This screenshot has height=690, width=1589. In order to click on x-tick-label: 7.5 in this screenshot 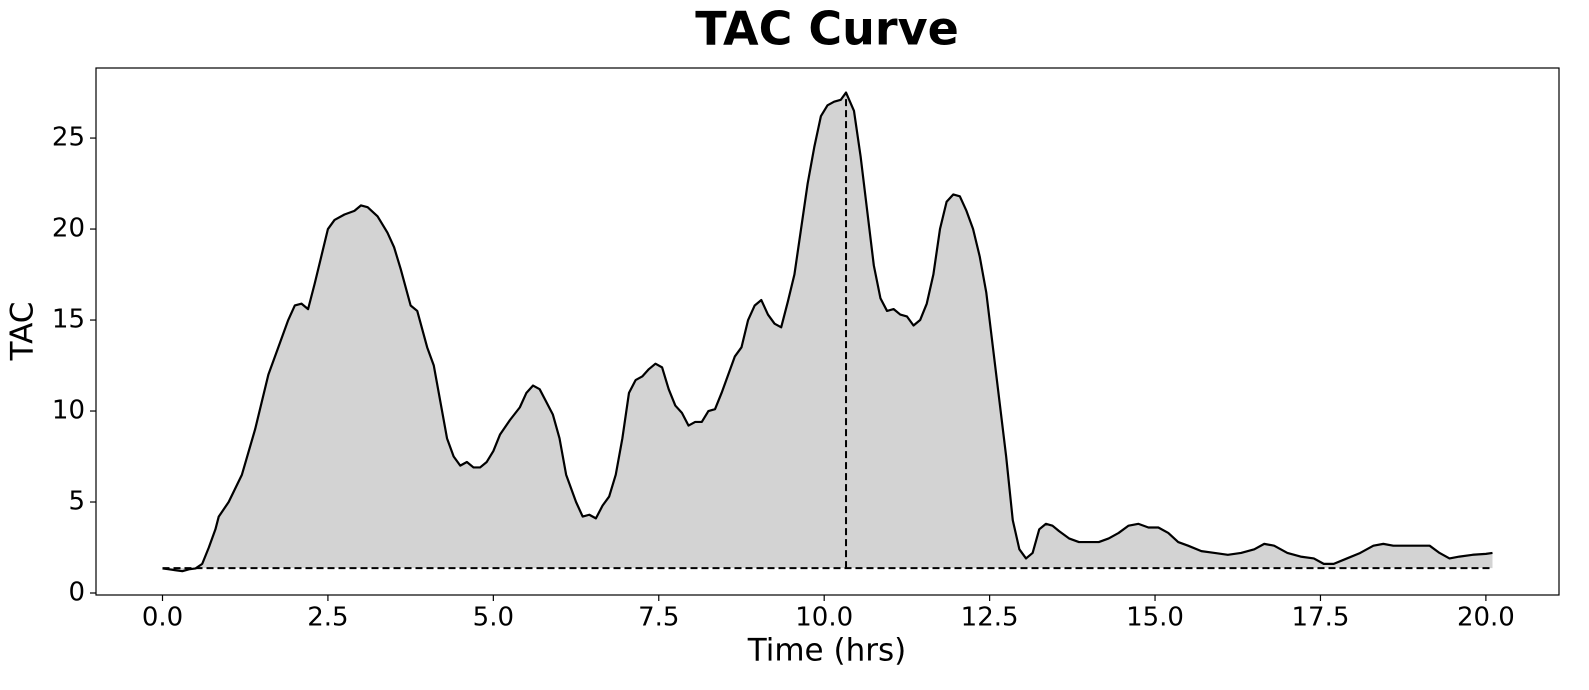, I will do `click(658, 618)`.